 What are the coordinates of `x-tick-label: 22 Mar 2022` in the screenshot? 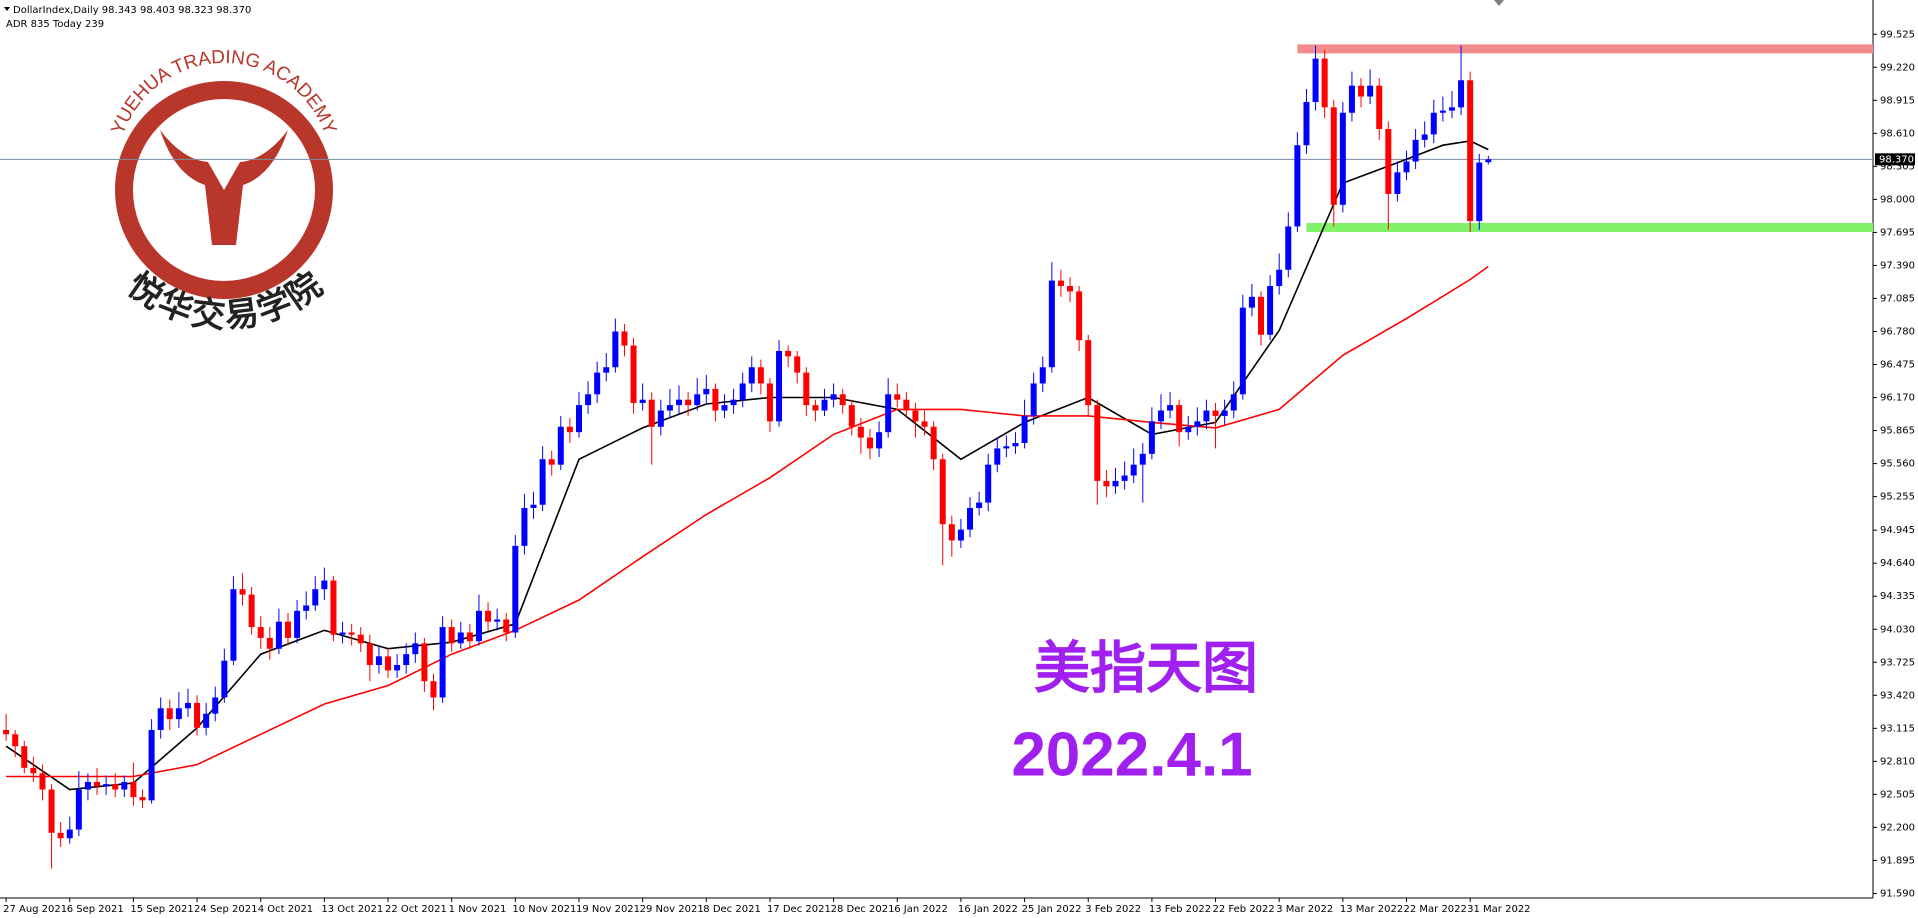 It's located at (1435, 909).